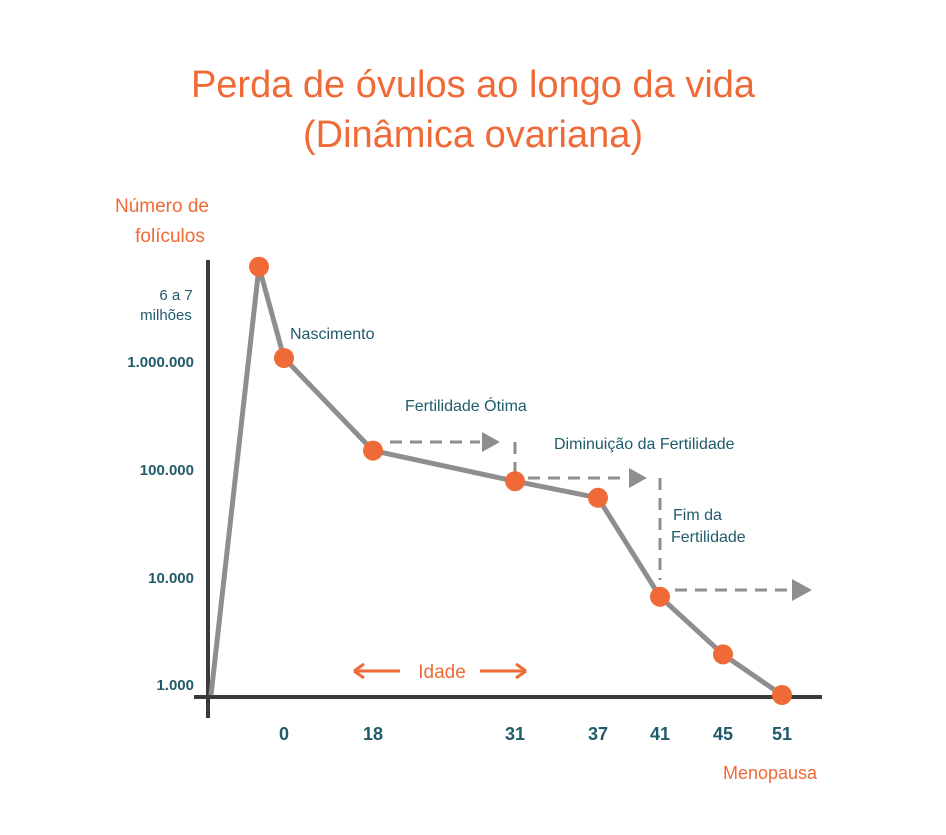 This screenshot has width=946, height=835. I want to click on chart-title: Perda de óvulos ao longo da vida, so click(473, 85).